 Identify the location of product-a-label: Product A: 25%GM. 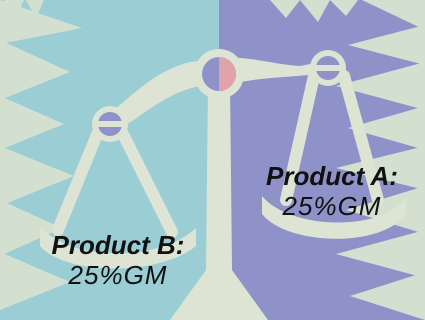
(332, 191).